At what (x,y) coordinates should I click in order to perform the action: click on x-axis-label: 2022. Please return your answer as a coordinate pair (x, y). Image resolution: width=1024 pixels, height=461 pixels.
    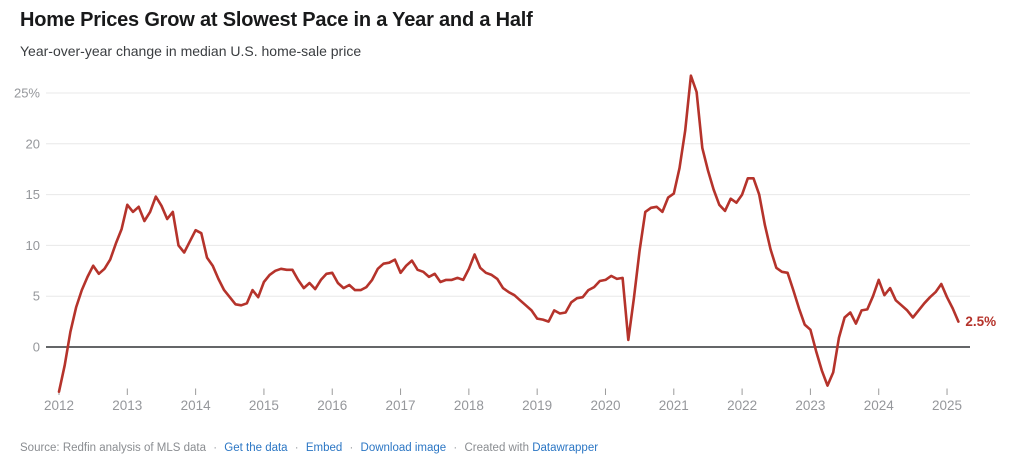
    Looking at the image, I should click on (742, 405).